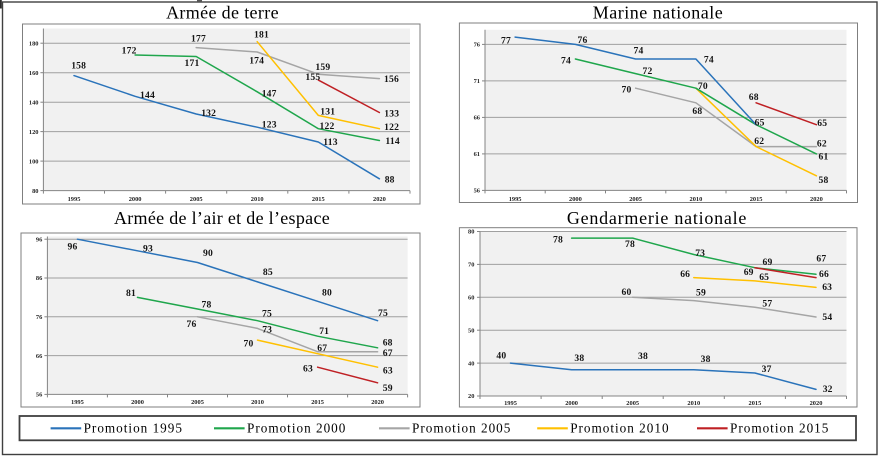 This screenshot has width=881, height=458. I want to click on svg-text: 171, so click(192, 63).